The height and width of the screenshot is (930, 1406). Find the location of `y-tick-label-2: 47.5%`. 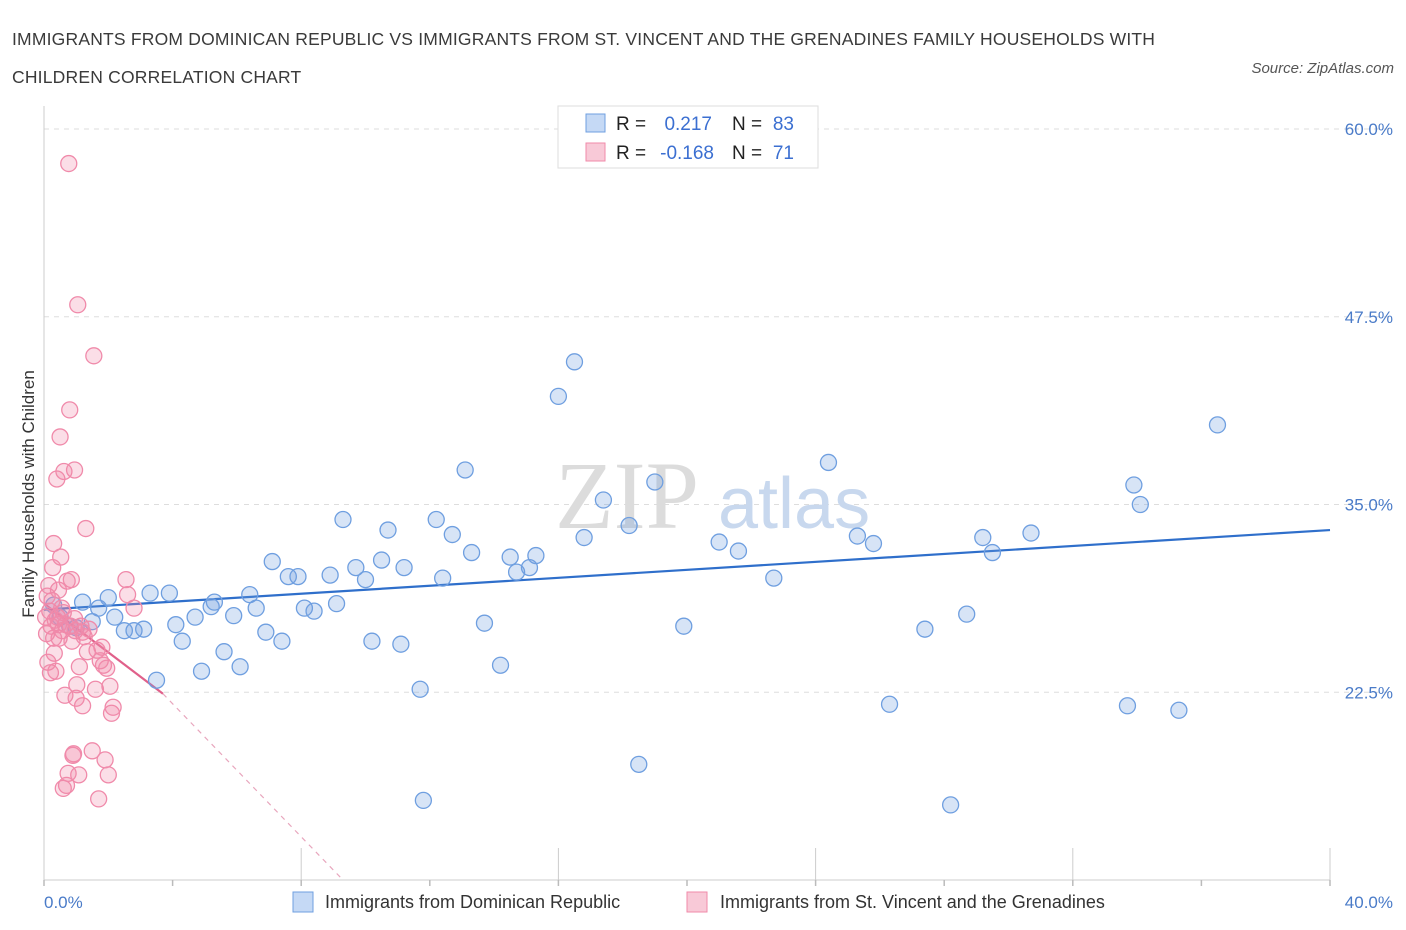

y-tick-label-2: 47.5% is located at coordinates (1369, 317).